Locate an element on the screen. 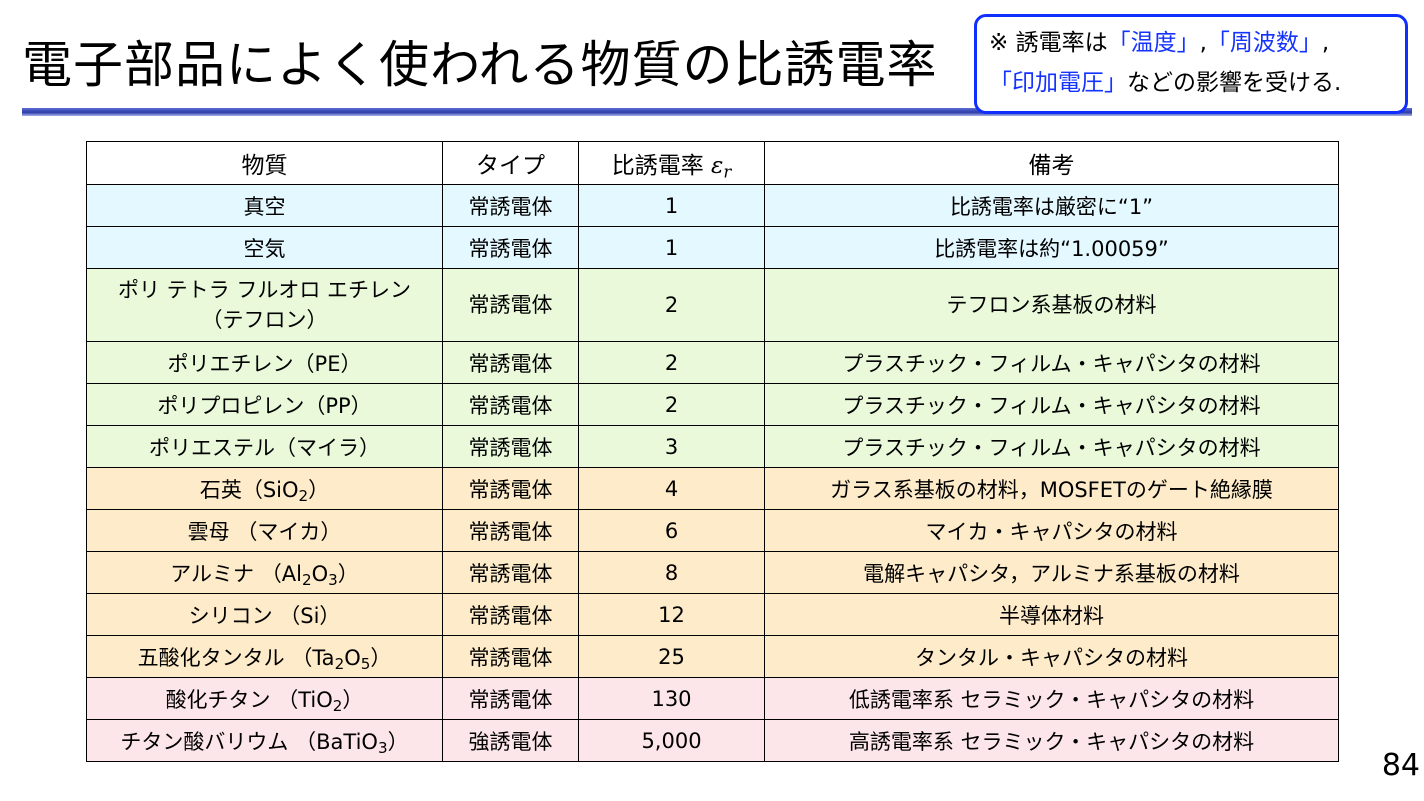  table-row: 石英（SiO2） 常誘電体 4 ガラス系基板の材料，MOSFETのゲート絶縁膜 is located at coordinates (712, 488).